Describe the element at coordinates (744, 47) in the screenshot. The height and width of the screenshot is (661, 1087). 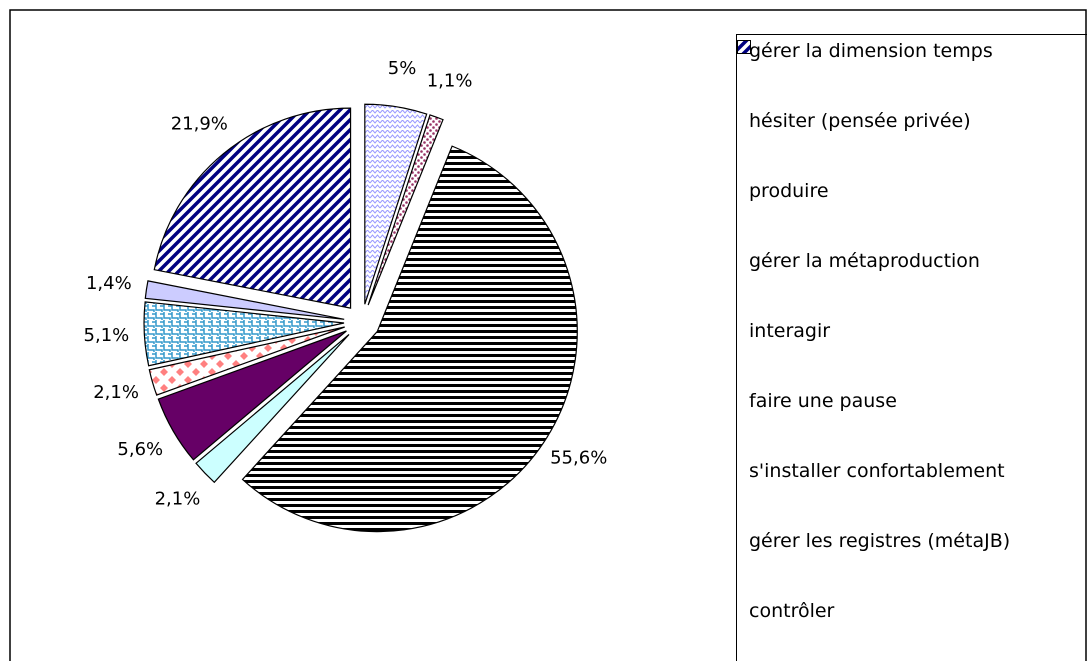
I see `legend-swatch` at that location.